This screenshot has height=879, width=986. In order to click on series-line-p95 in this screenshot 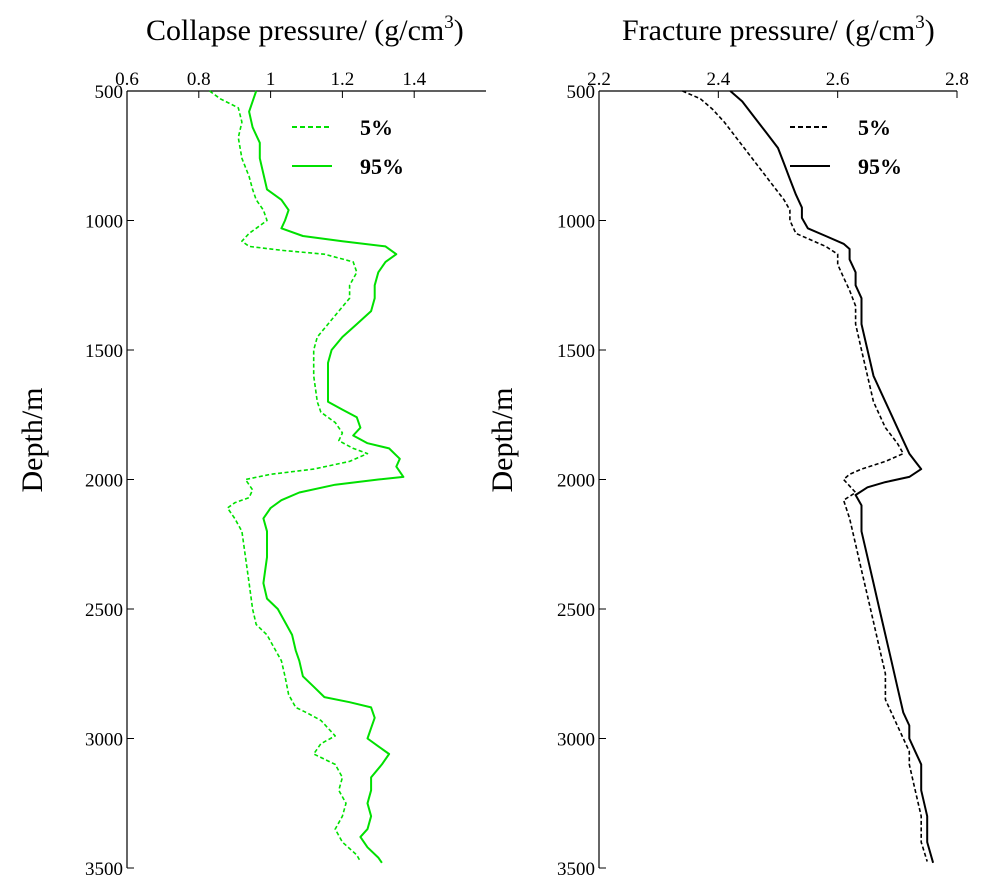, I will do `click(326, 477)`.